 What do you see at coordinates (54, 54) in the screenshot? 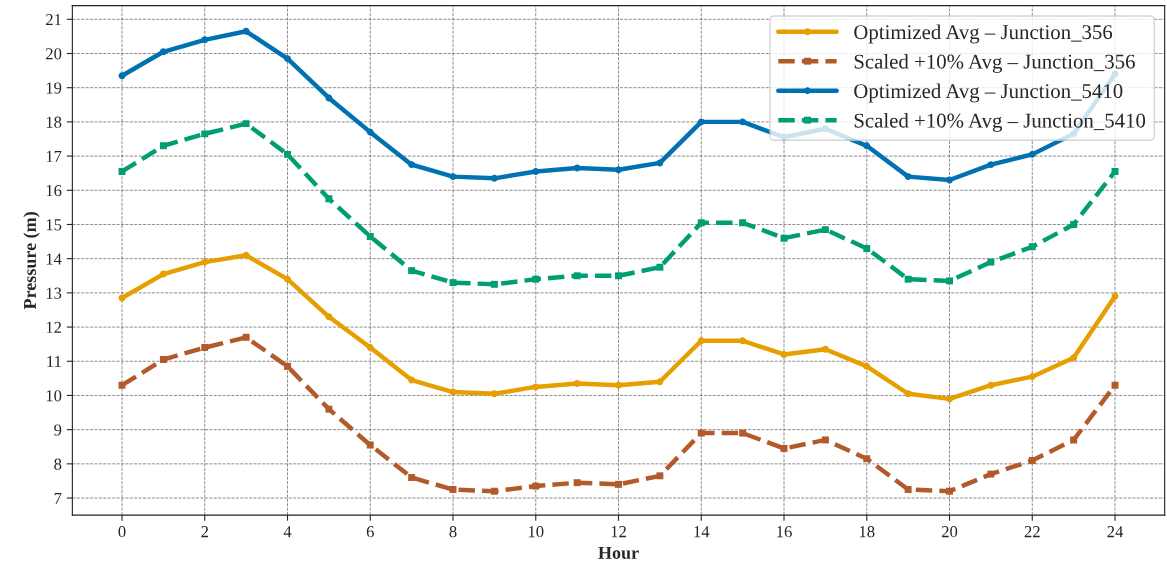
I see `y-tick-label: 20` at bounding box center [54, 54].